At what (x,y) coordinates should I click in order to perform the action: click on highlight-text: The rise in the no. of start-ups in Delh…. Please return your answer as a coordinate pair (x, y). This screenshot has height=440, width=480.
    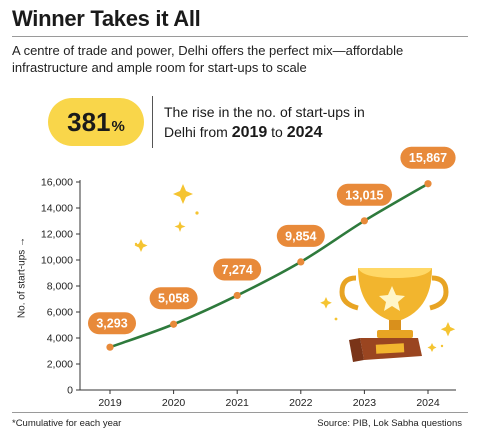
    Looking at the image, I should click on (264, 122).